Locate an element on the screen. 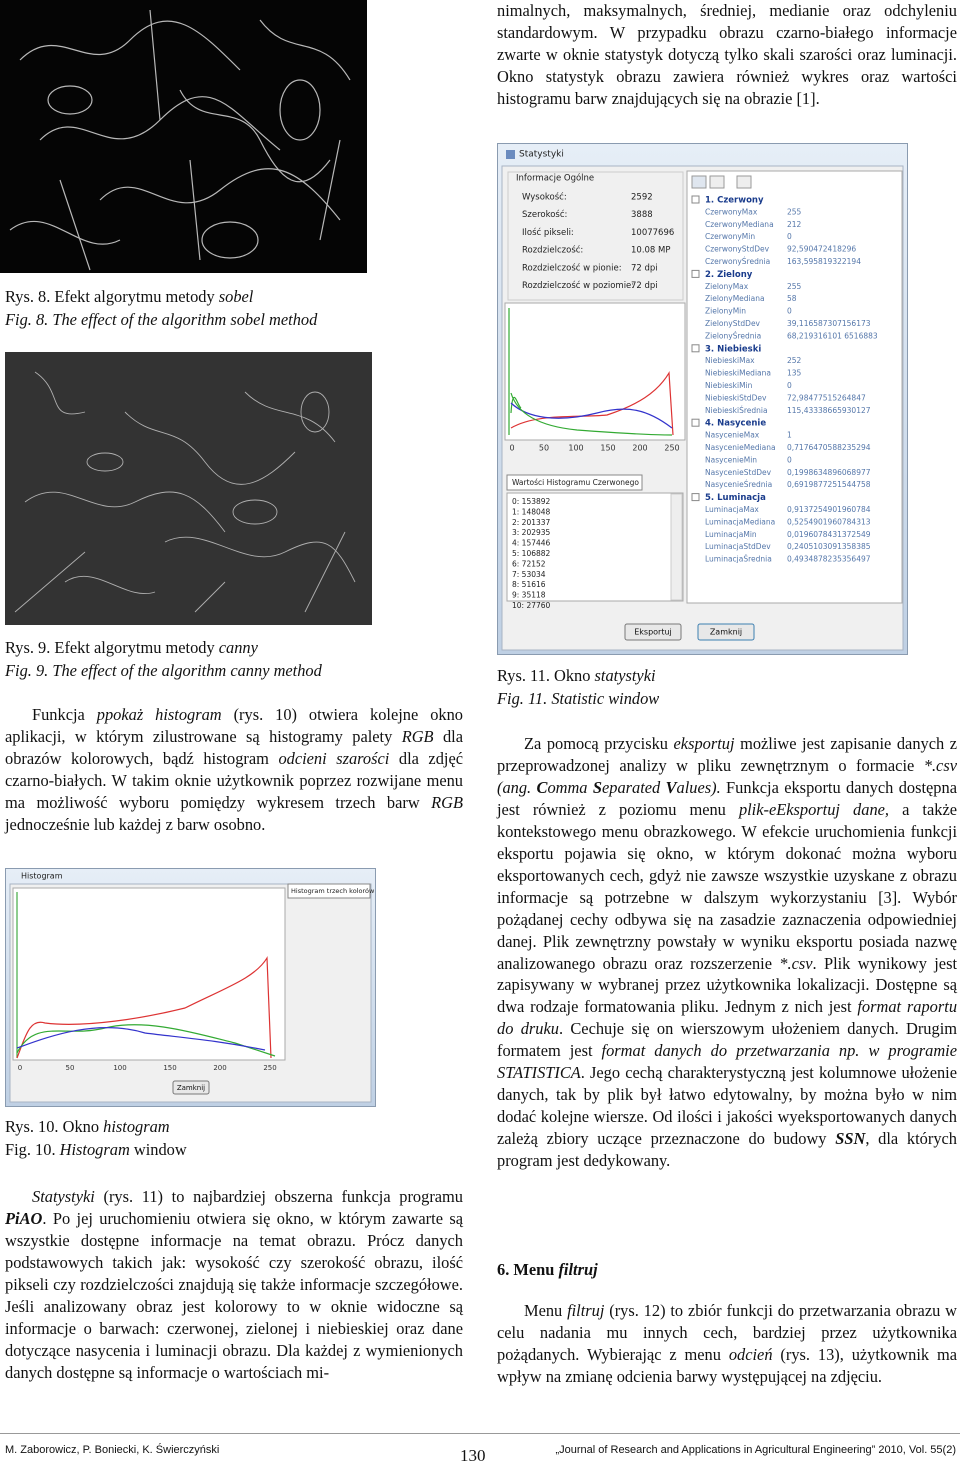 This screenshot has width=960, height=1466. info-value: 10077696 is located at coordinates (652, 233).